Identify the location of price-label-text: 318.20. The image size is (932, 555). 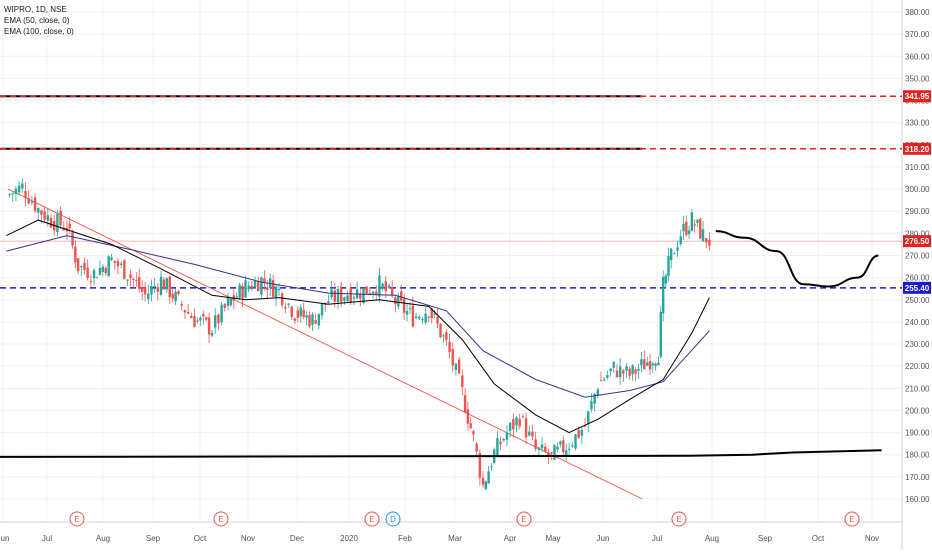
(917, 149).